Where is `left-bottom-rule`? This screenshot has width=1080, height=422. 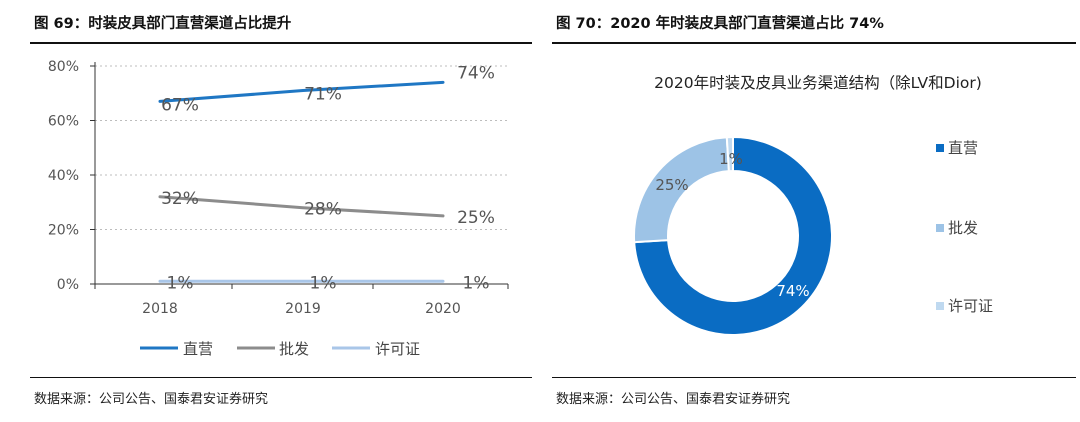
left-bottom-rule is located at coordinates (281, 377).